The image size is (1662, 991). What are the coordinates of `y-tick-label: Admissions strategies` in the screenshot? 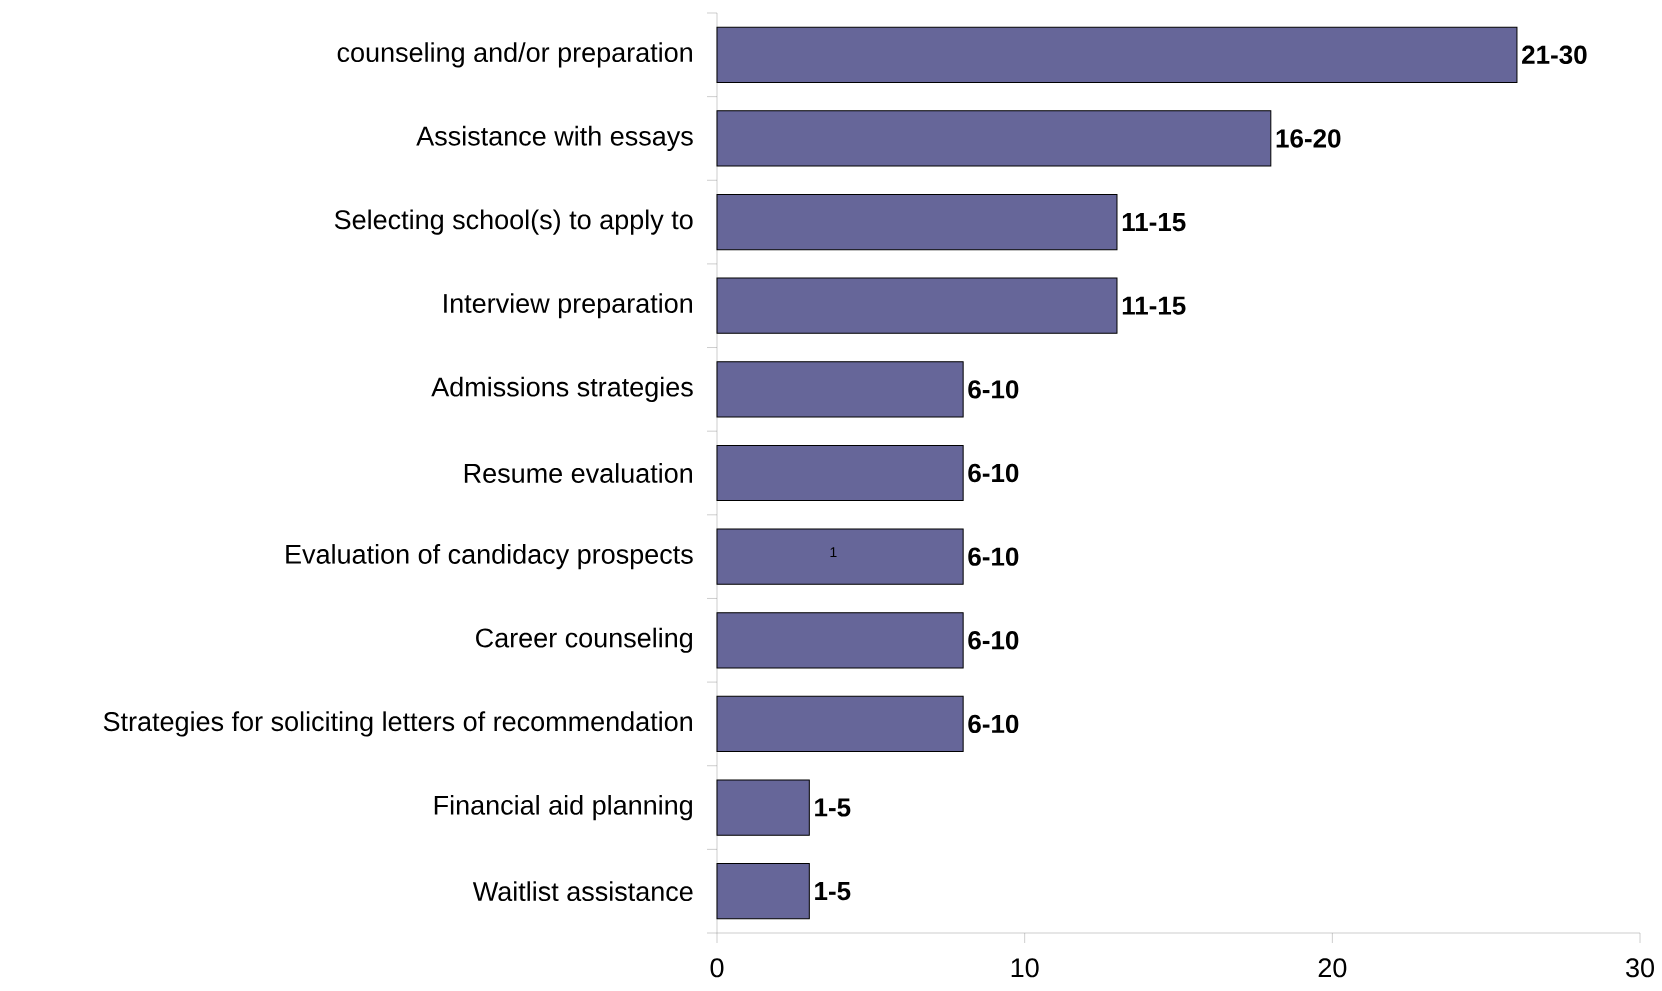 It's located at (562, 389).